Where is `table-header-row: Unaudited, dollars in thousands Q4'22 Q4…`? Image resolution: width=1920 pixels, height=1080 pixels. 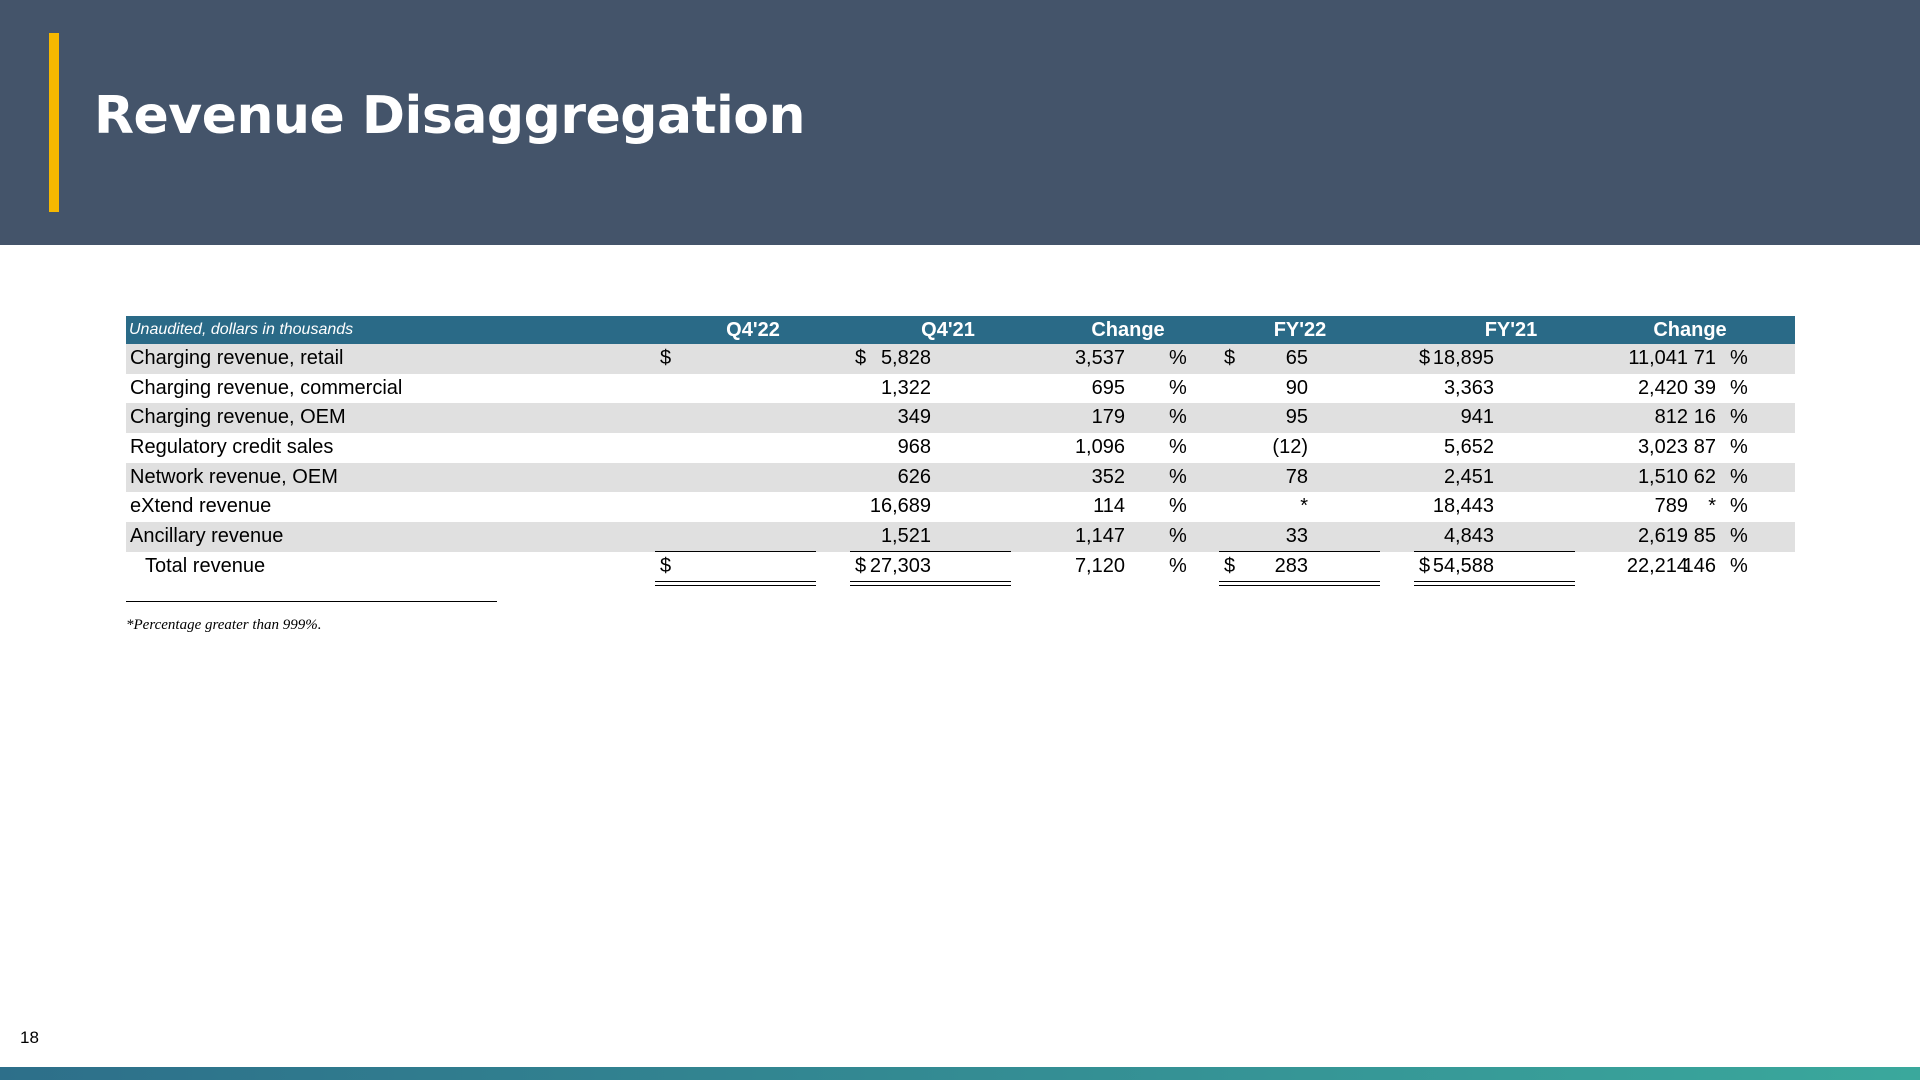
table-header-row: Unaudited, dollars in thousands Q4'22 Q4… is located at coordinates (960, 330).